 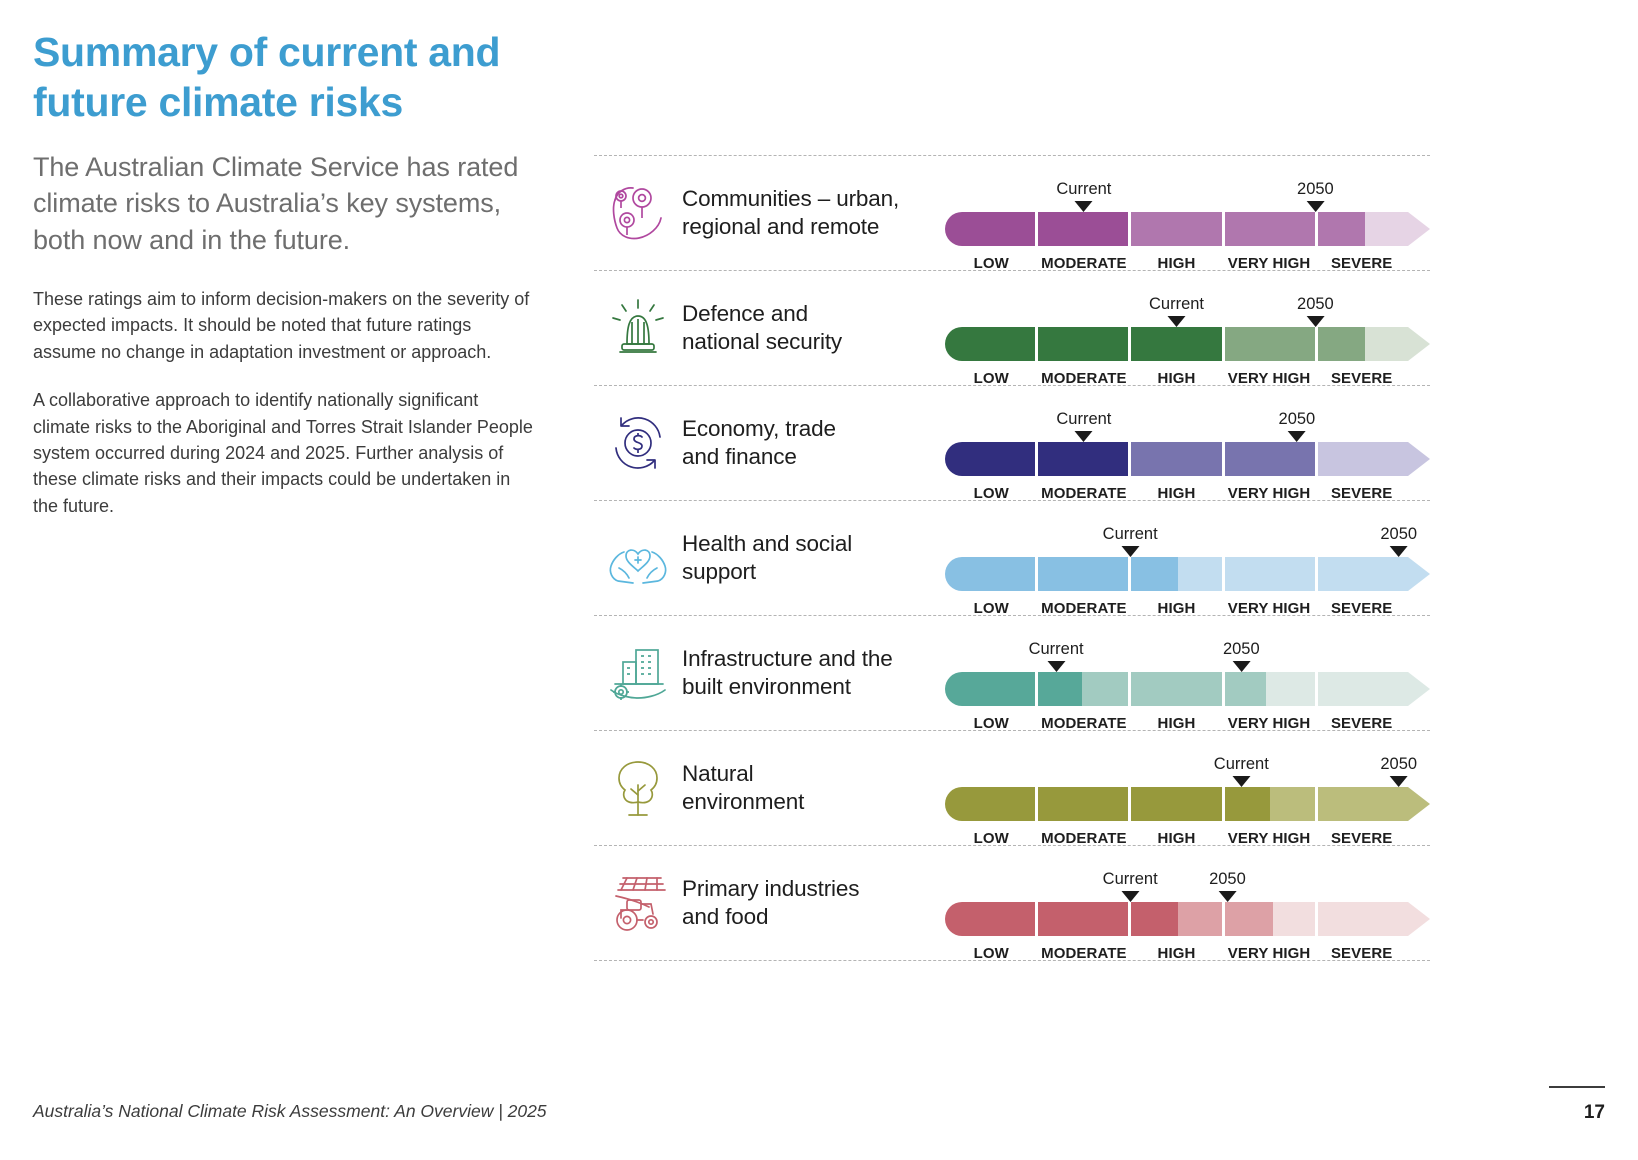 I want to click on risk-label-line-1: Economy, trade, so click(x=759, y=429).